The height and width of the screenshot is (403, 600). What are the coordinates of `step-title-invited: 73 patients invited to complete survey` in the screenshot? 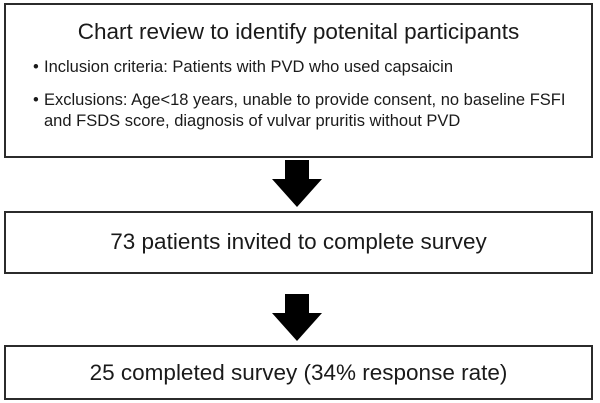 It's located at (298, 241).